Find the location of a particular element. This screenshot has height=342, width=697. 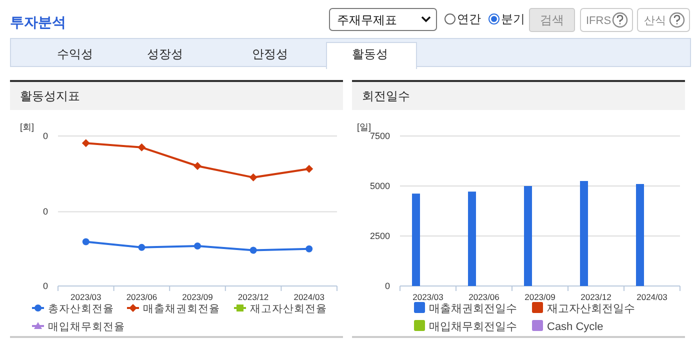

legend-label: Cash Cycle is located at coordinates (575, 327).